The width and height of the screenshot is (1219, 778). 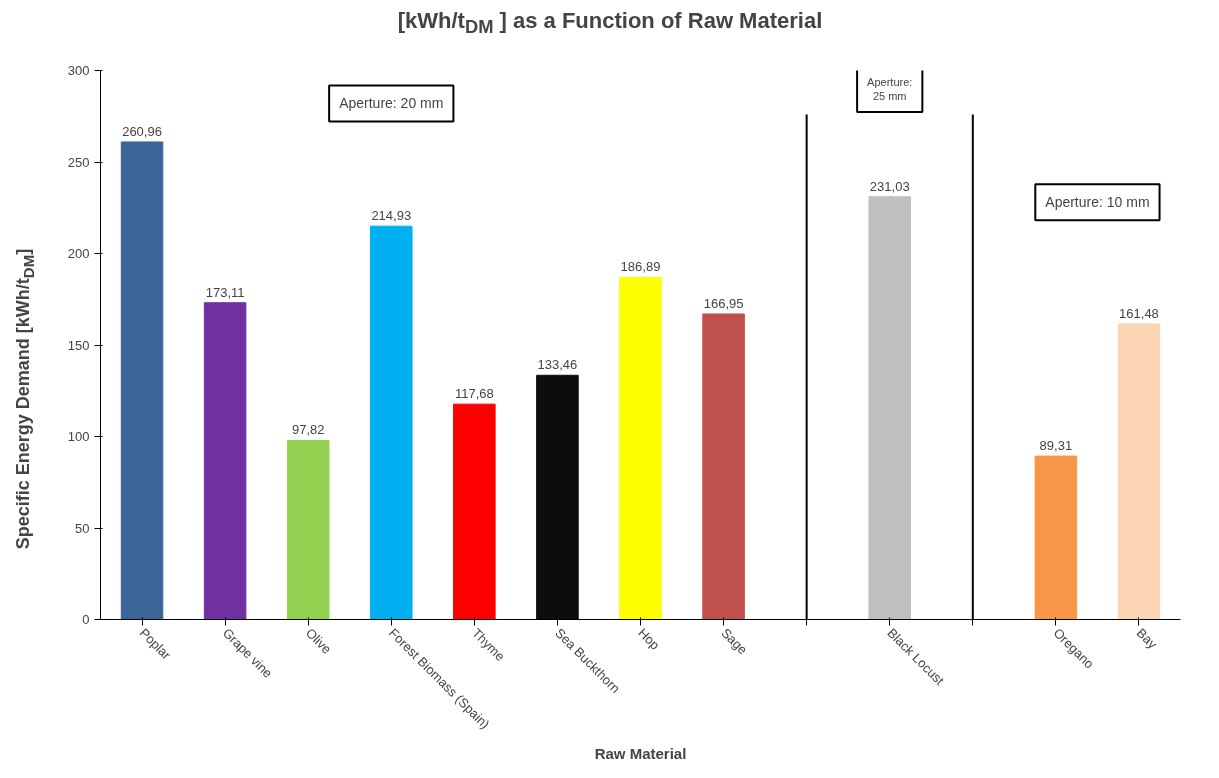 What do you see at coordinates (723, 303) in the screenshot?
I see `data-label: 166,95` at bounding box center [723, 303].